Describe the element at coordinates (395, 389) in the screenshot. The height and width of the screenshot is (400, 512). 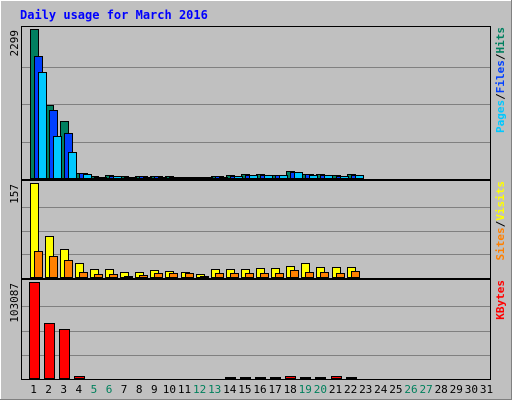
I see `x-tick-label-day-25: 25` at that location.